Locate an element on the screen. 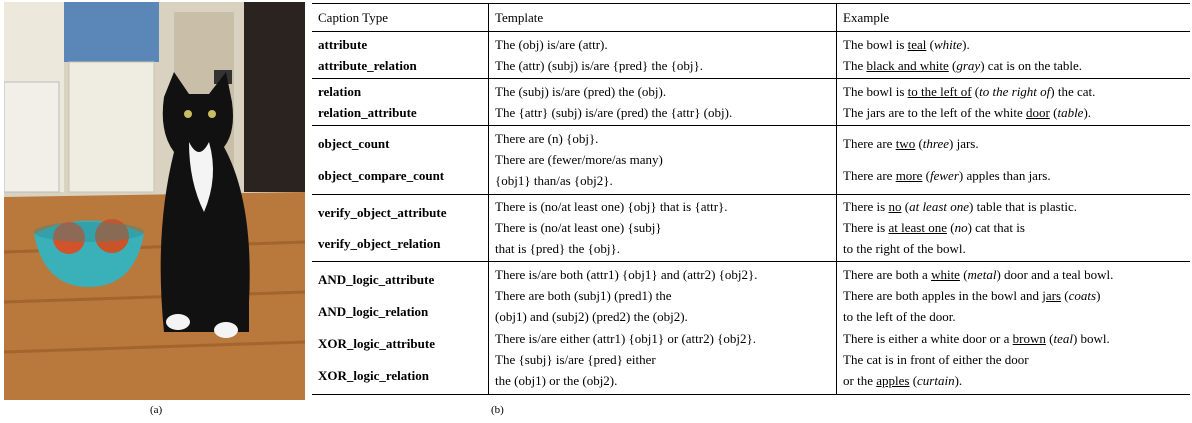 The width and height of the screenshot is (1192, 423). example-segment: to the right of the bowl. is located at coordinates (904, 248).